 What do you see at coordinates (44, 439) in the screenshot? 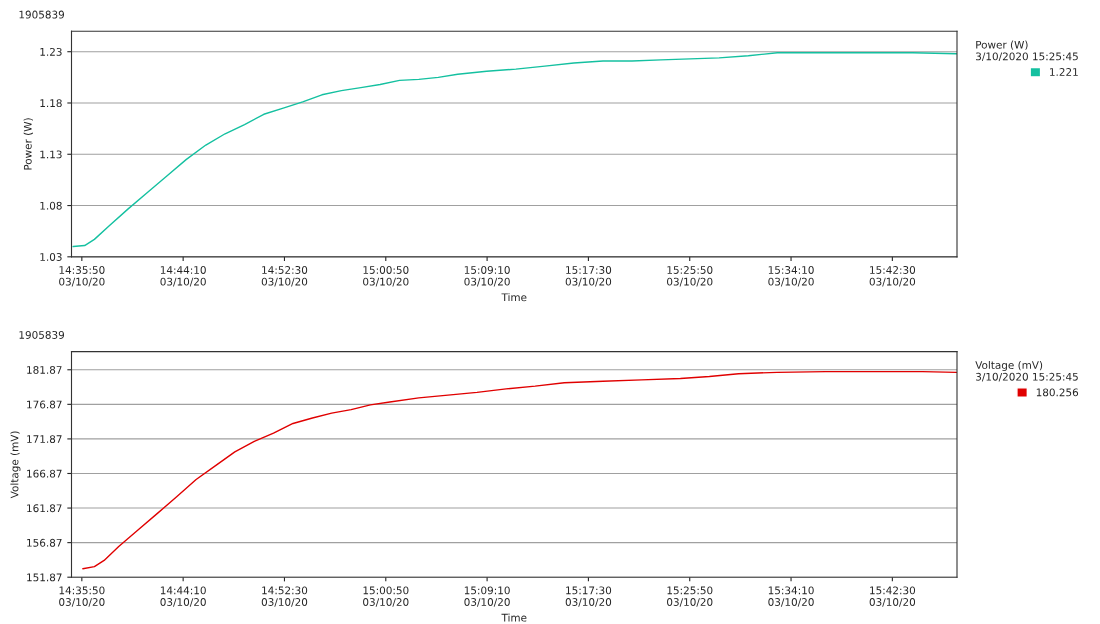
I see `y-tick-label: 171.87` at bounding box center [44, 439].